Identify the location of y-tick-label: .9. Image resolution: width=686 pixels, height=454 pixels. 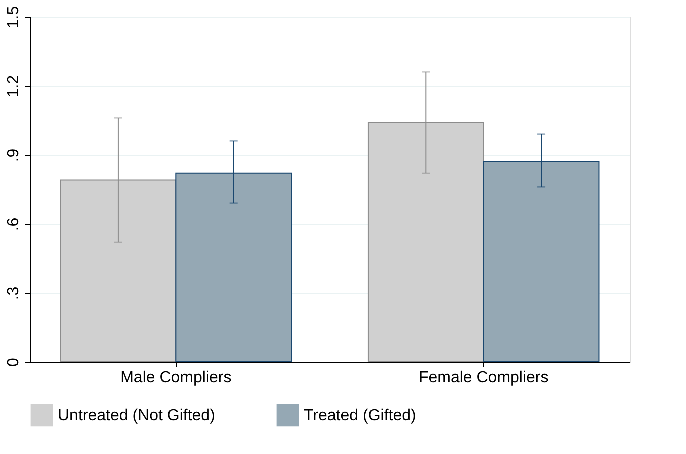
(14, 155).